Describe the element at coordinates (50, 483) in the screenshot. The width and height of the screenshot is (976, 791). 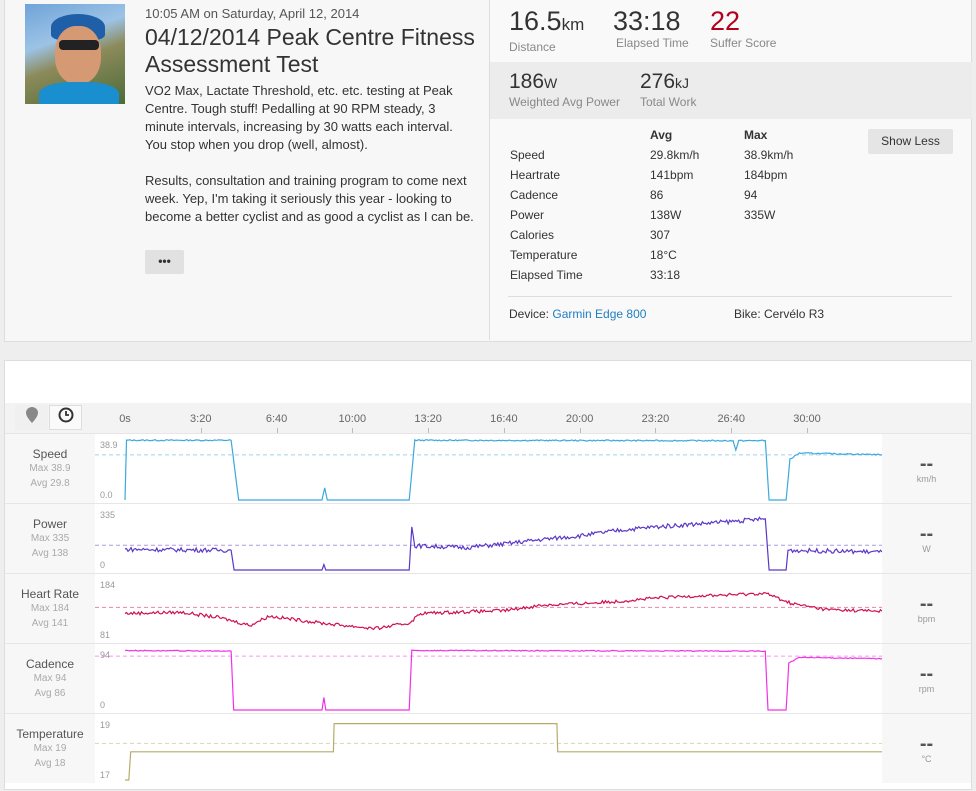
I see `series-avg: Avg 29.8` at that location.